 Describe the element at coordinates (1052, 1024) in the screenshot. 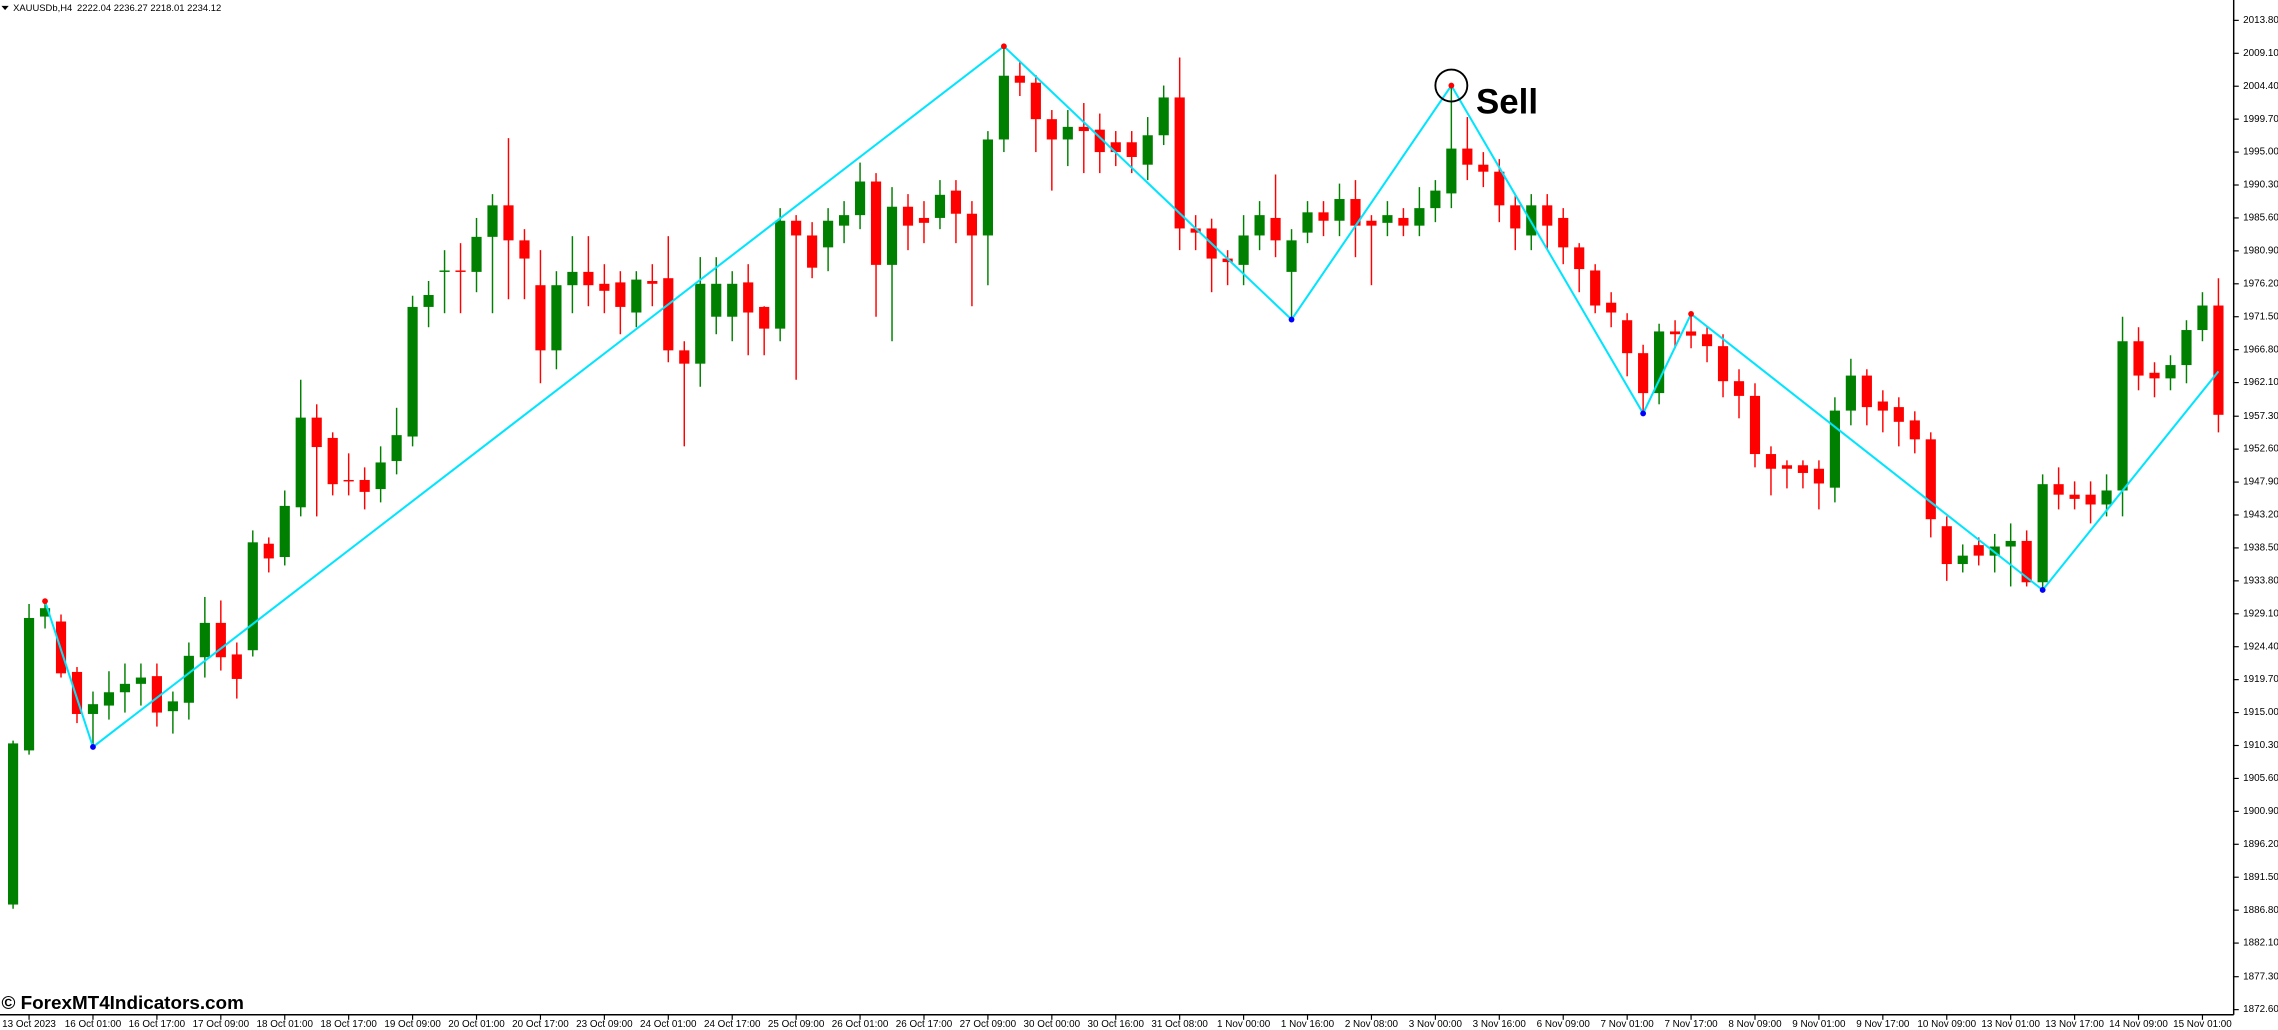

I see `x-tick-label: 30 Oct 00:00` at that location.